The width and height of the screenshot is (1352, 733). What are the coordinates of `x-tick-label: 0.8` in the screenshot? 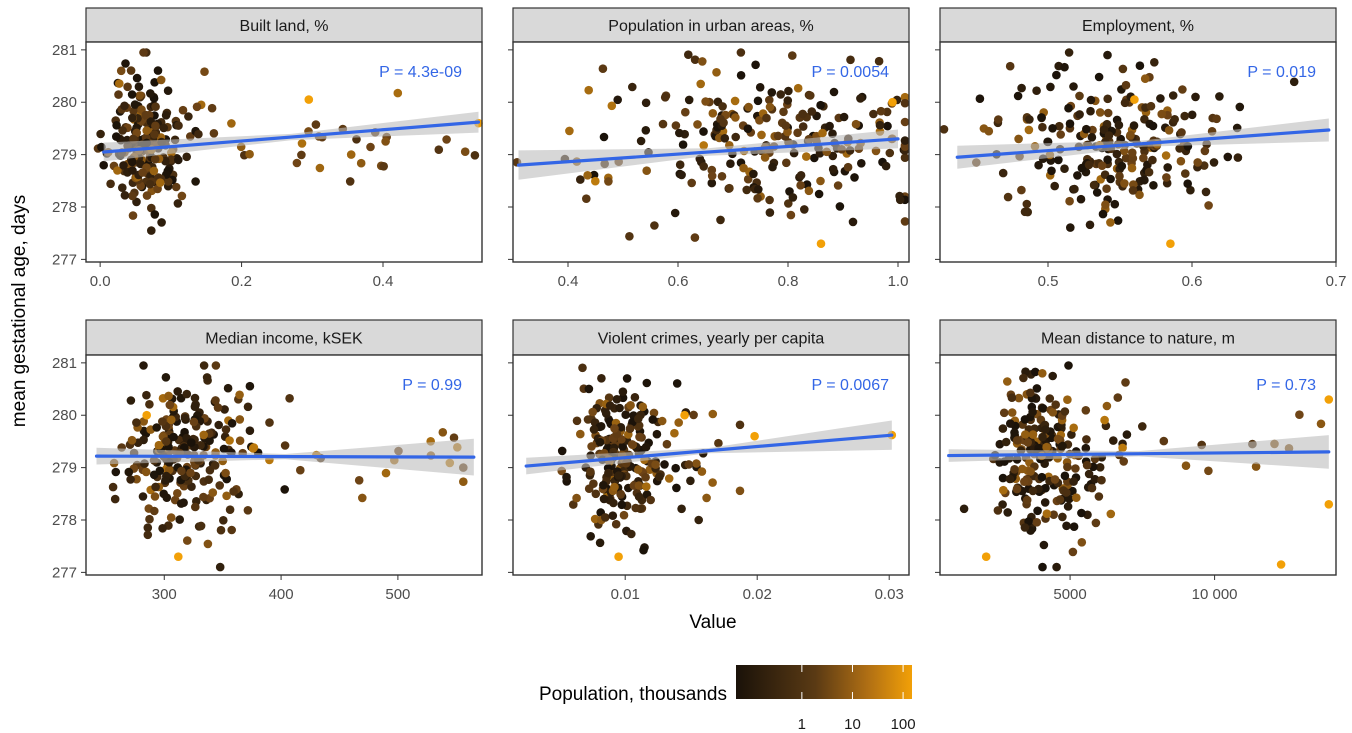 It's located at (788, 281).